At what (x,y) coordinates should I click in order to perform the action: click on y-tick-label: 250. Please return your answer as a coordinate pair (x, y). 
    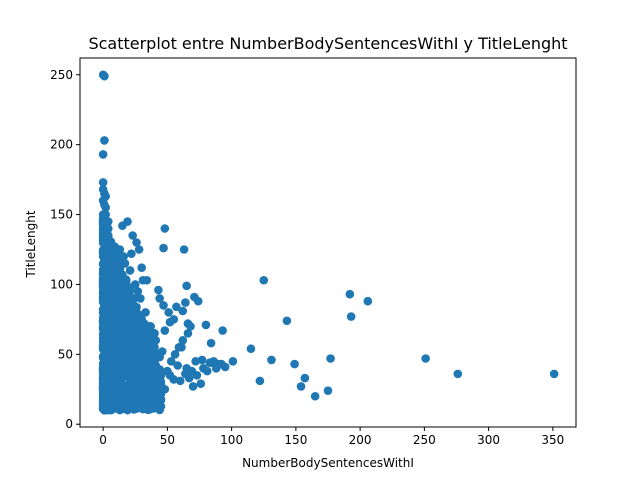
    Looking at the image, I should click on (61, 75).